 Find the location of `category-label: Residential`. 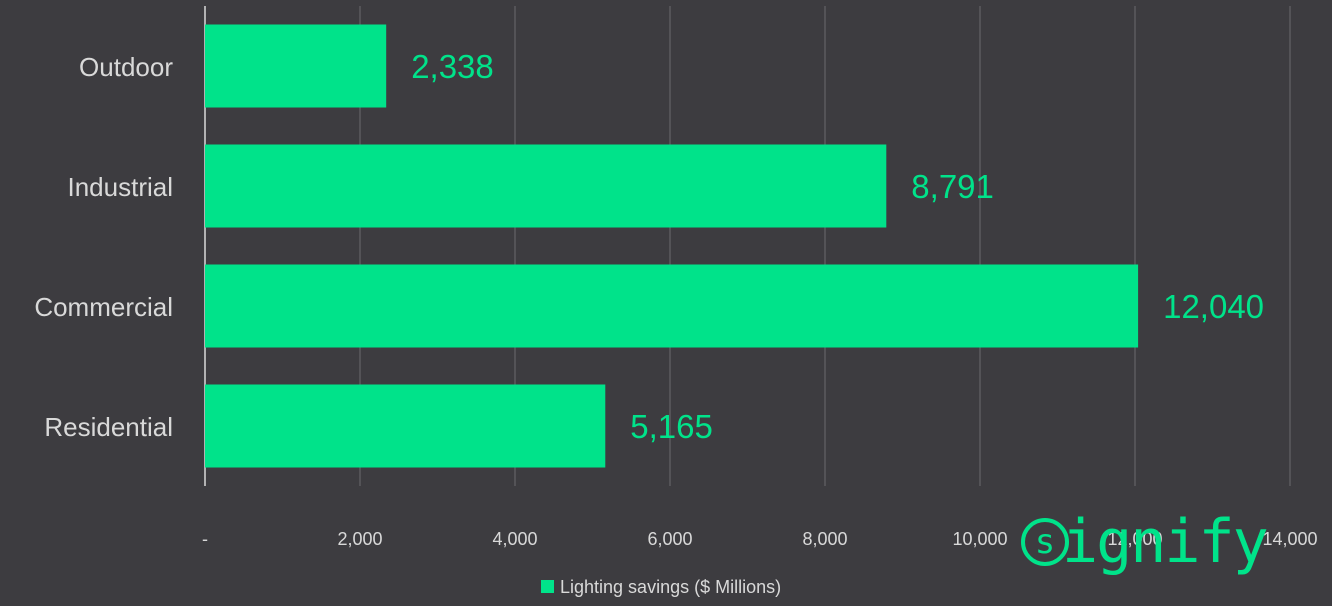

category-label: Residential is located at coordinates (108, 427).